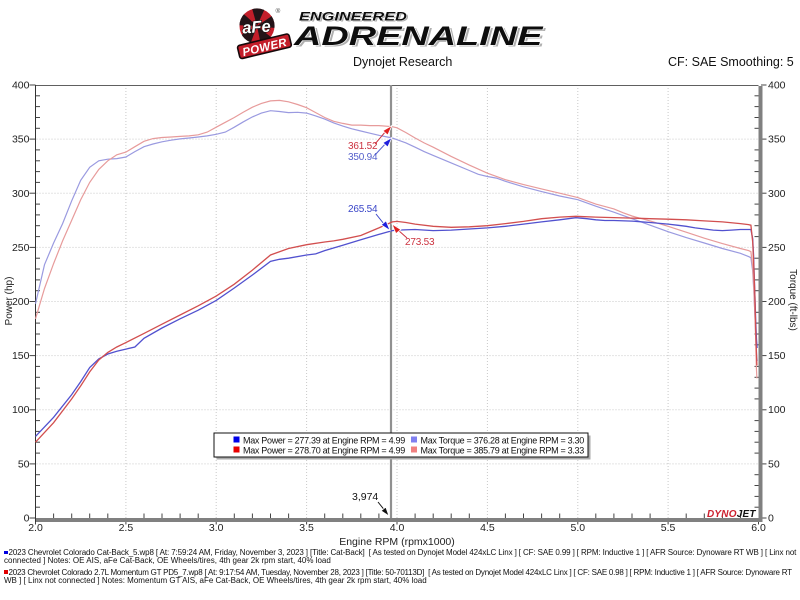 The image size is (800, 600). What do you see at coordinates (503, 441) in the screenshot?
I see `svg-text:Max Torque = 376.28 at Engine: Max Torque = 376.28 at Engine RPM = 3.30` at bounding box center [503, 441].